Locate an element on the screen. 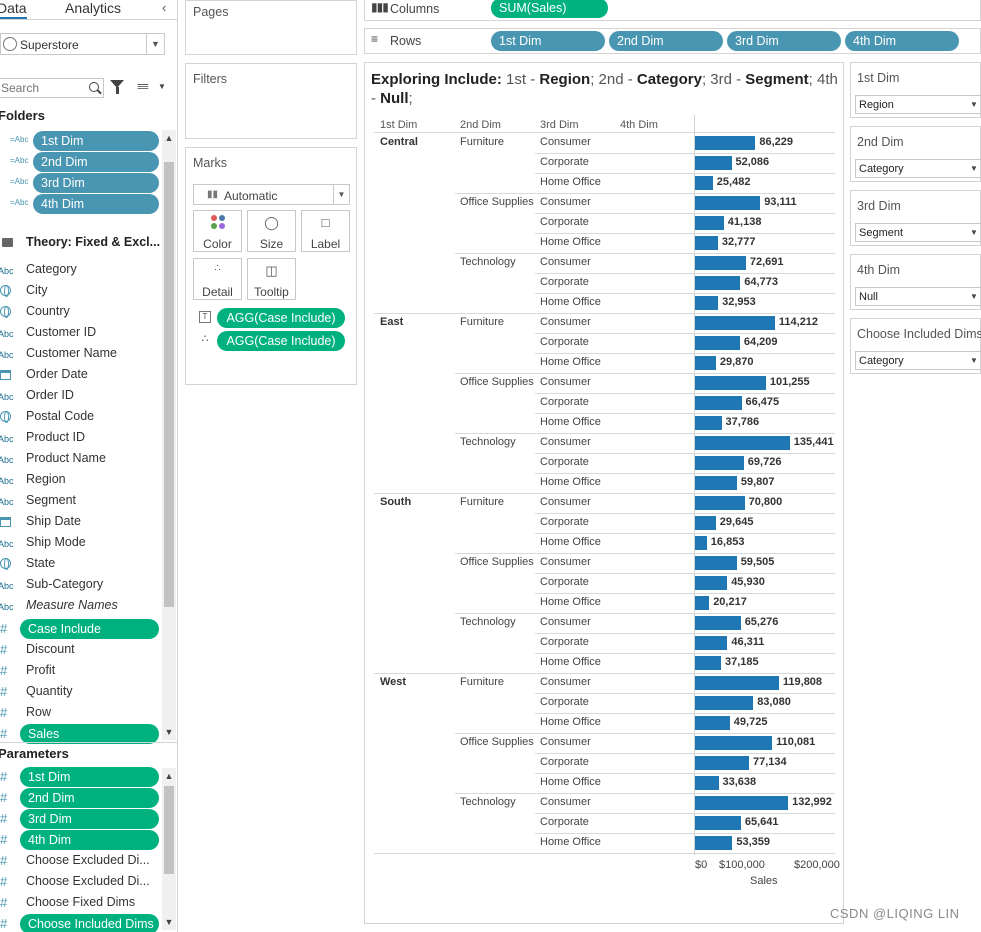 Image resolution: width=981 pixels, height=932 pixels. dim-pill: 2nd Dim is located at coordinates (96, 162).